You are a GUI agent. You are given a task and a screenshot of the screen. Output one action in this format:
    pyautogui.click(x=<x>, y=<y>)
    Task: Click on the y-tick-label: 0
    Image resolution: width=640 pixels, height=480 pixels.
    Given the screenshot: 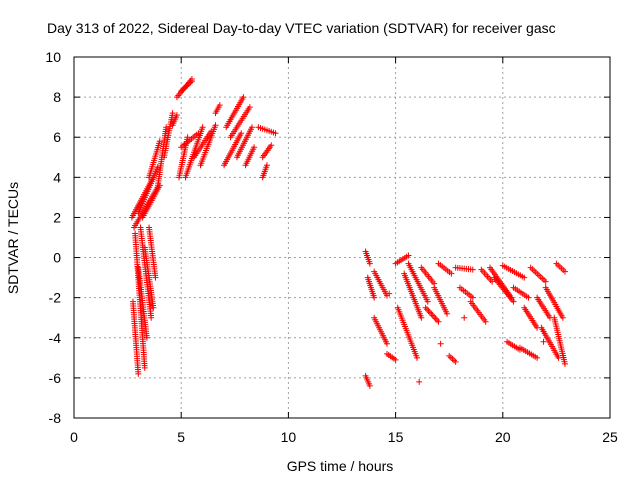 What is the action you would take?
    pyautogui.click(x=57, y=258)
    